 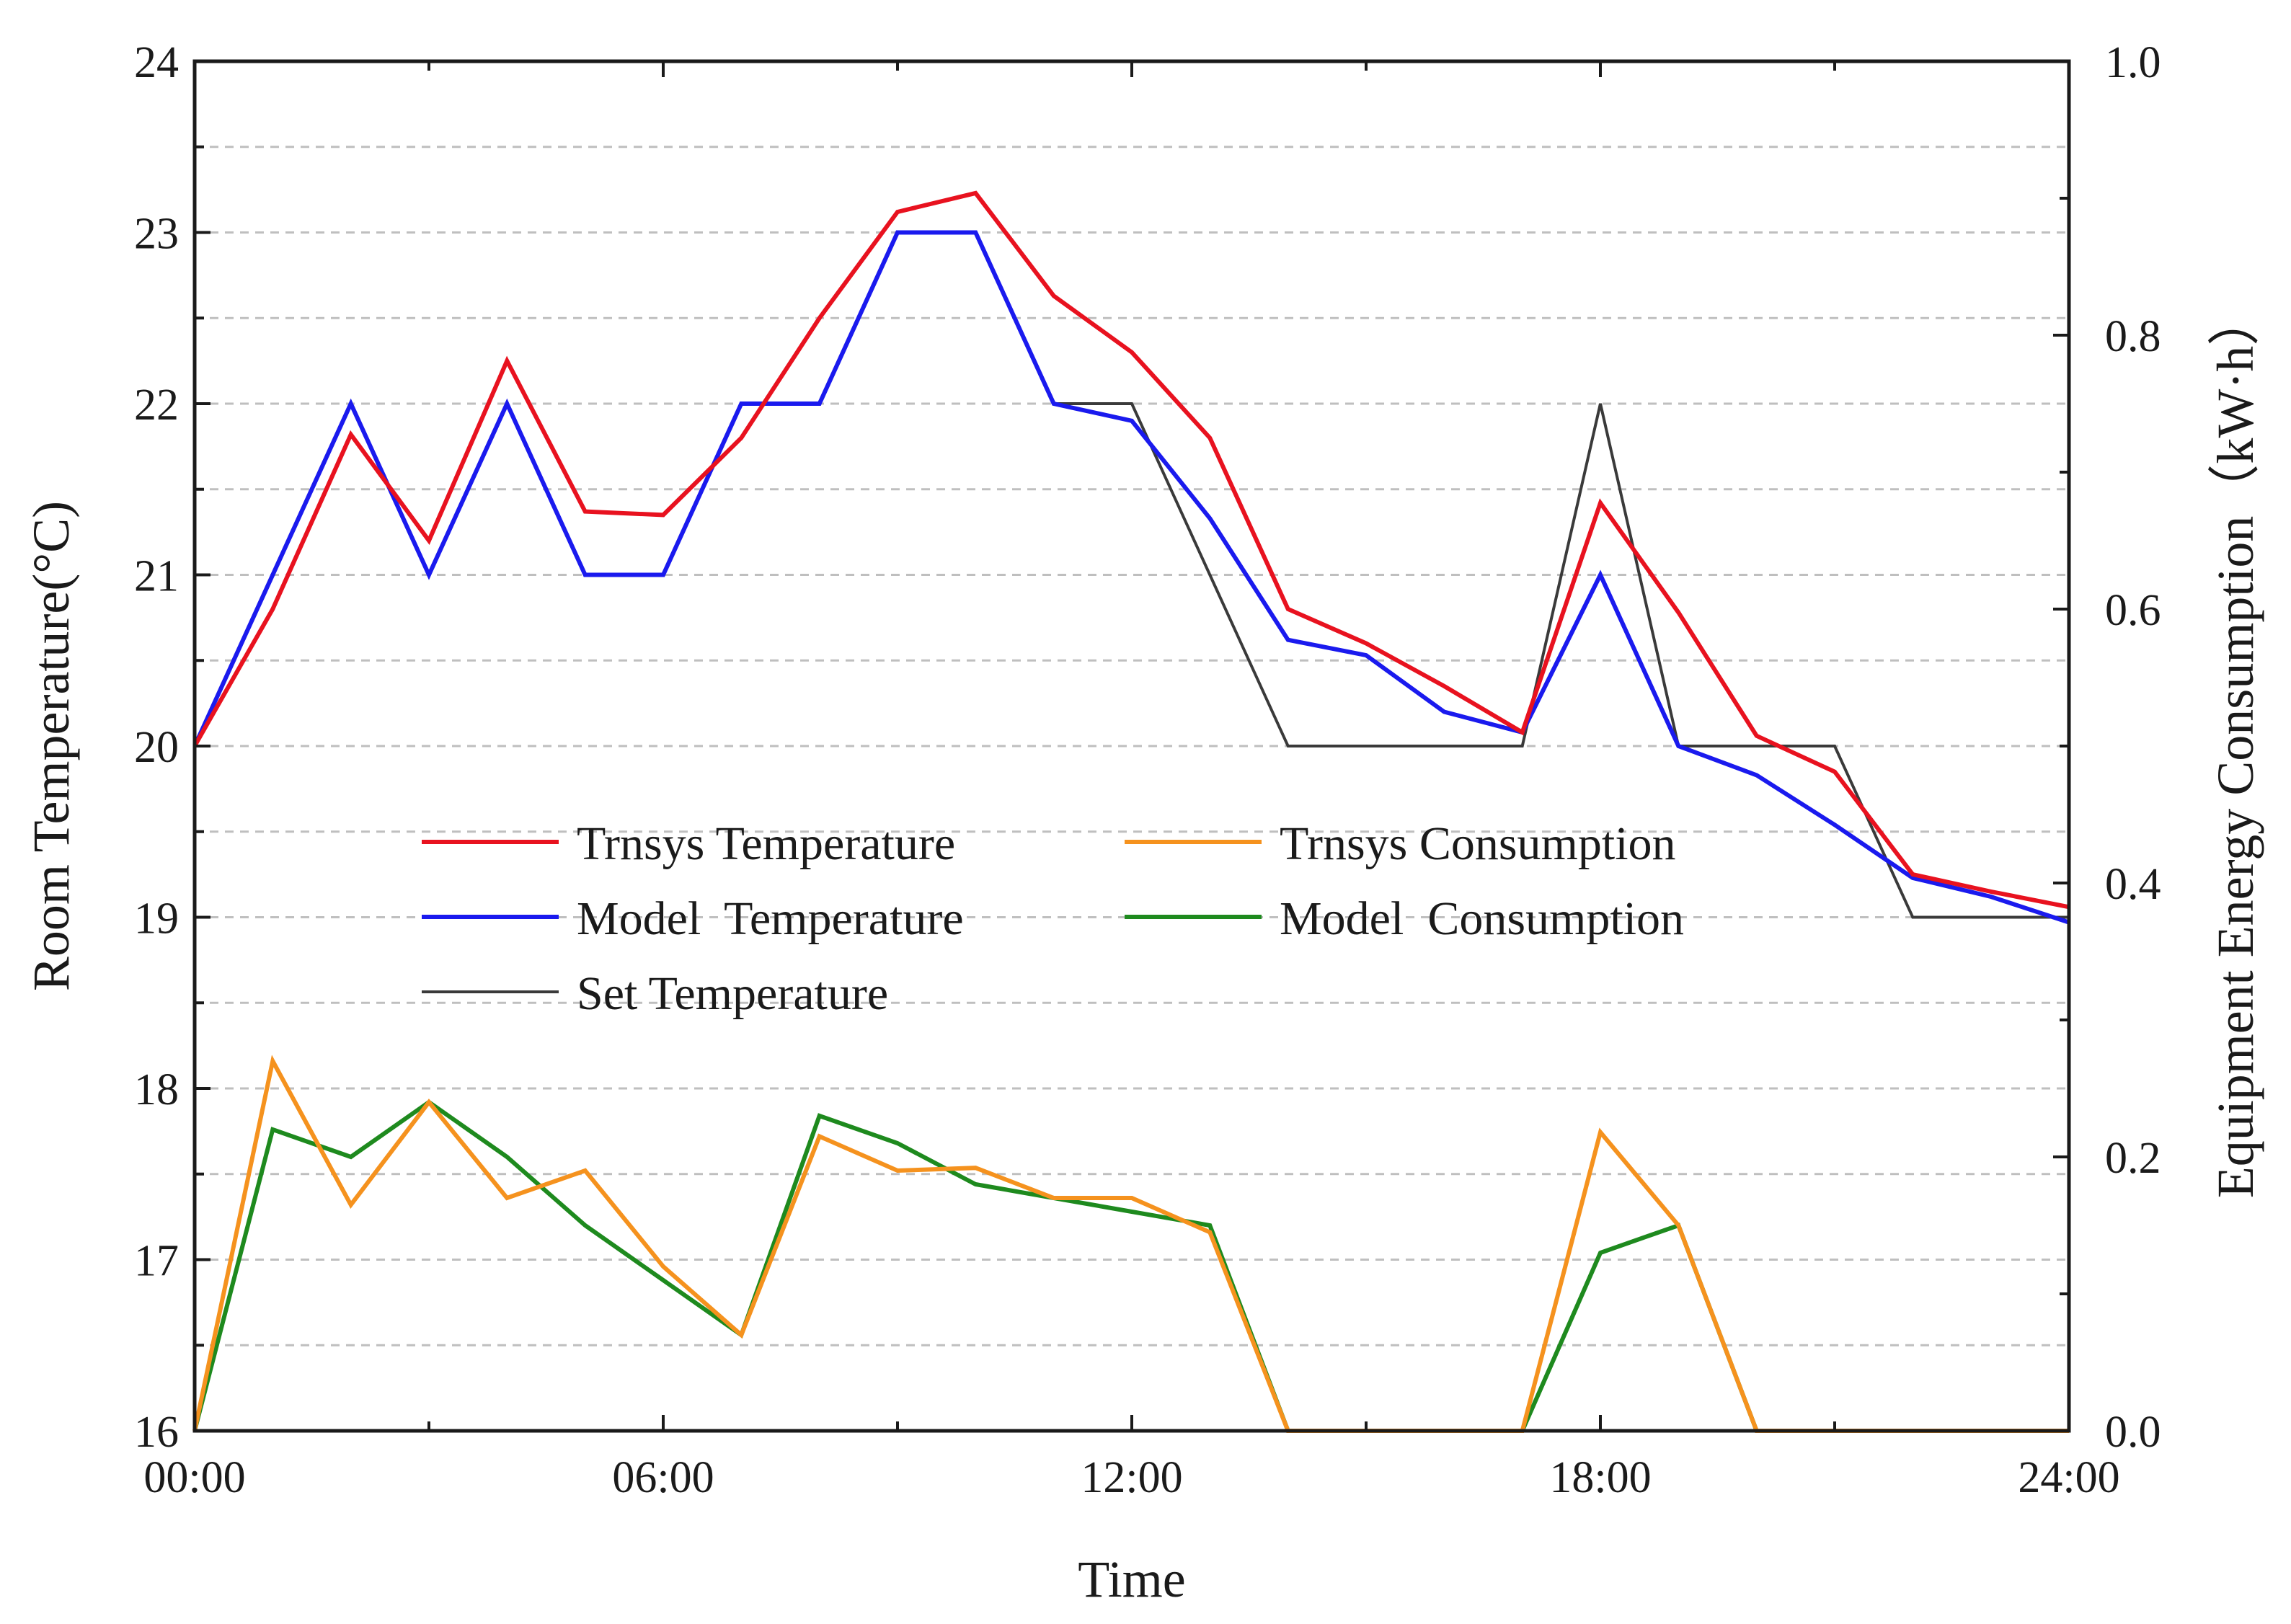 I want to click on legend-label-model-consumption: Model Consumption, so click(x=1482, y=918).